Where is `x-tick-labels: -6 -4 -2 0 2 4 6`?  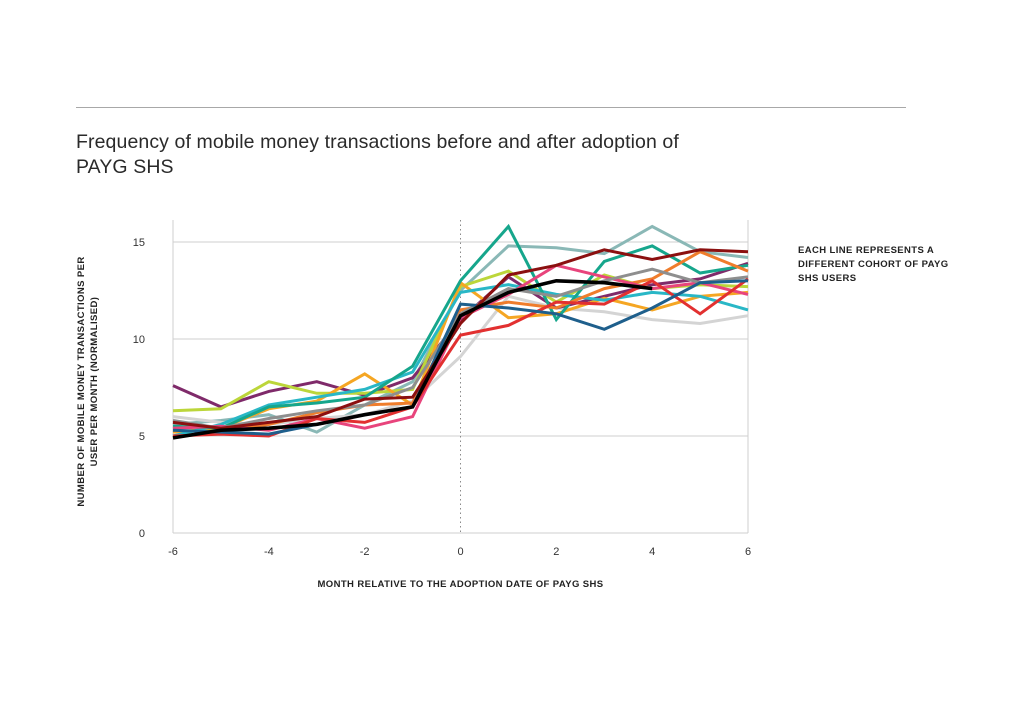
x-tick-labels: -6 -4 -2 0 2 4 6 is located at coordinates (459, 552).